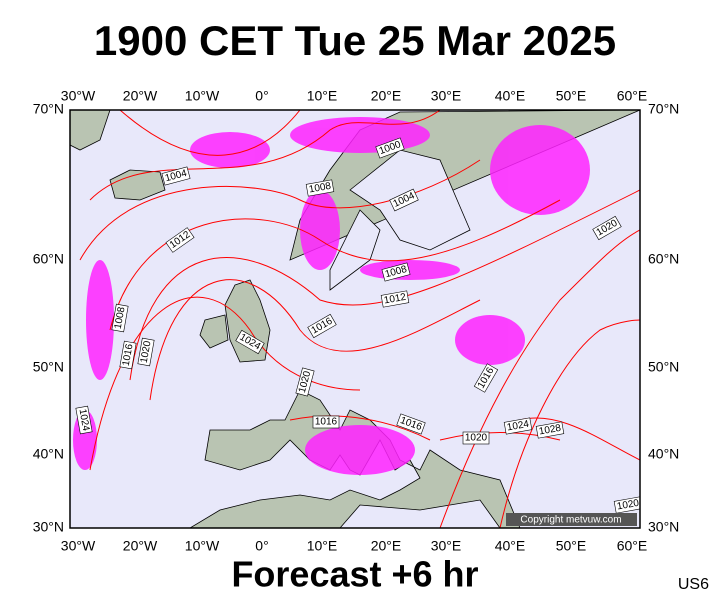 The image size is (711, 600). Describe the element at coordinates (355, 40) in the screenshot. I see `title: 1900 CET Tue 25 Mar 2025` at that location.